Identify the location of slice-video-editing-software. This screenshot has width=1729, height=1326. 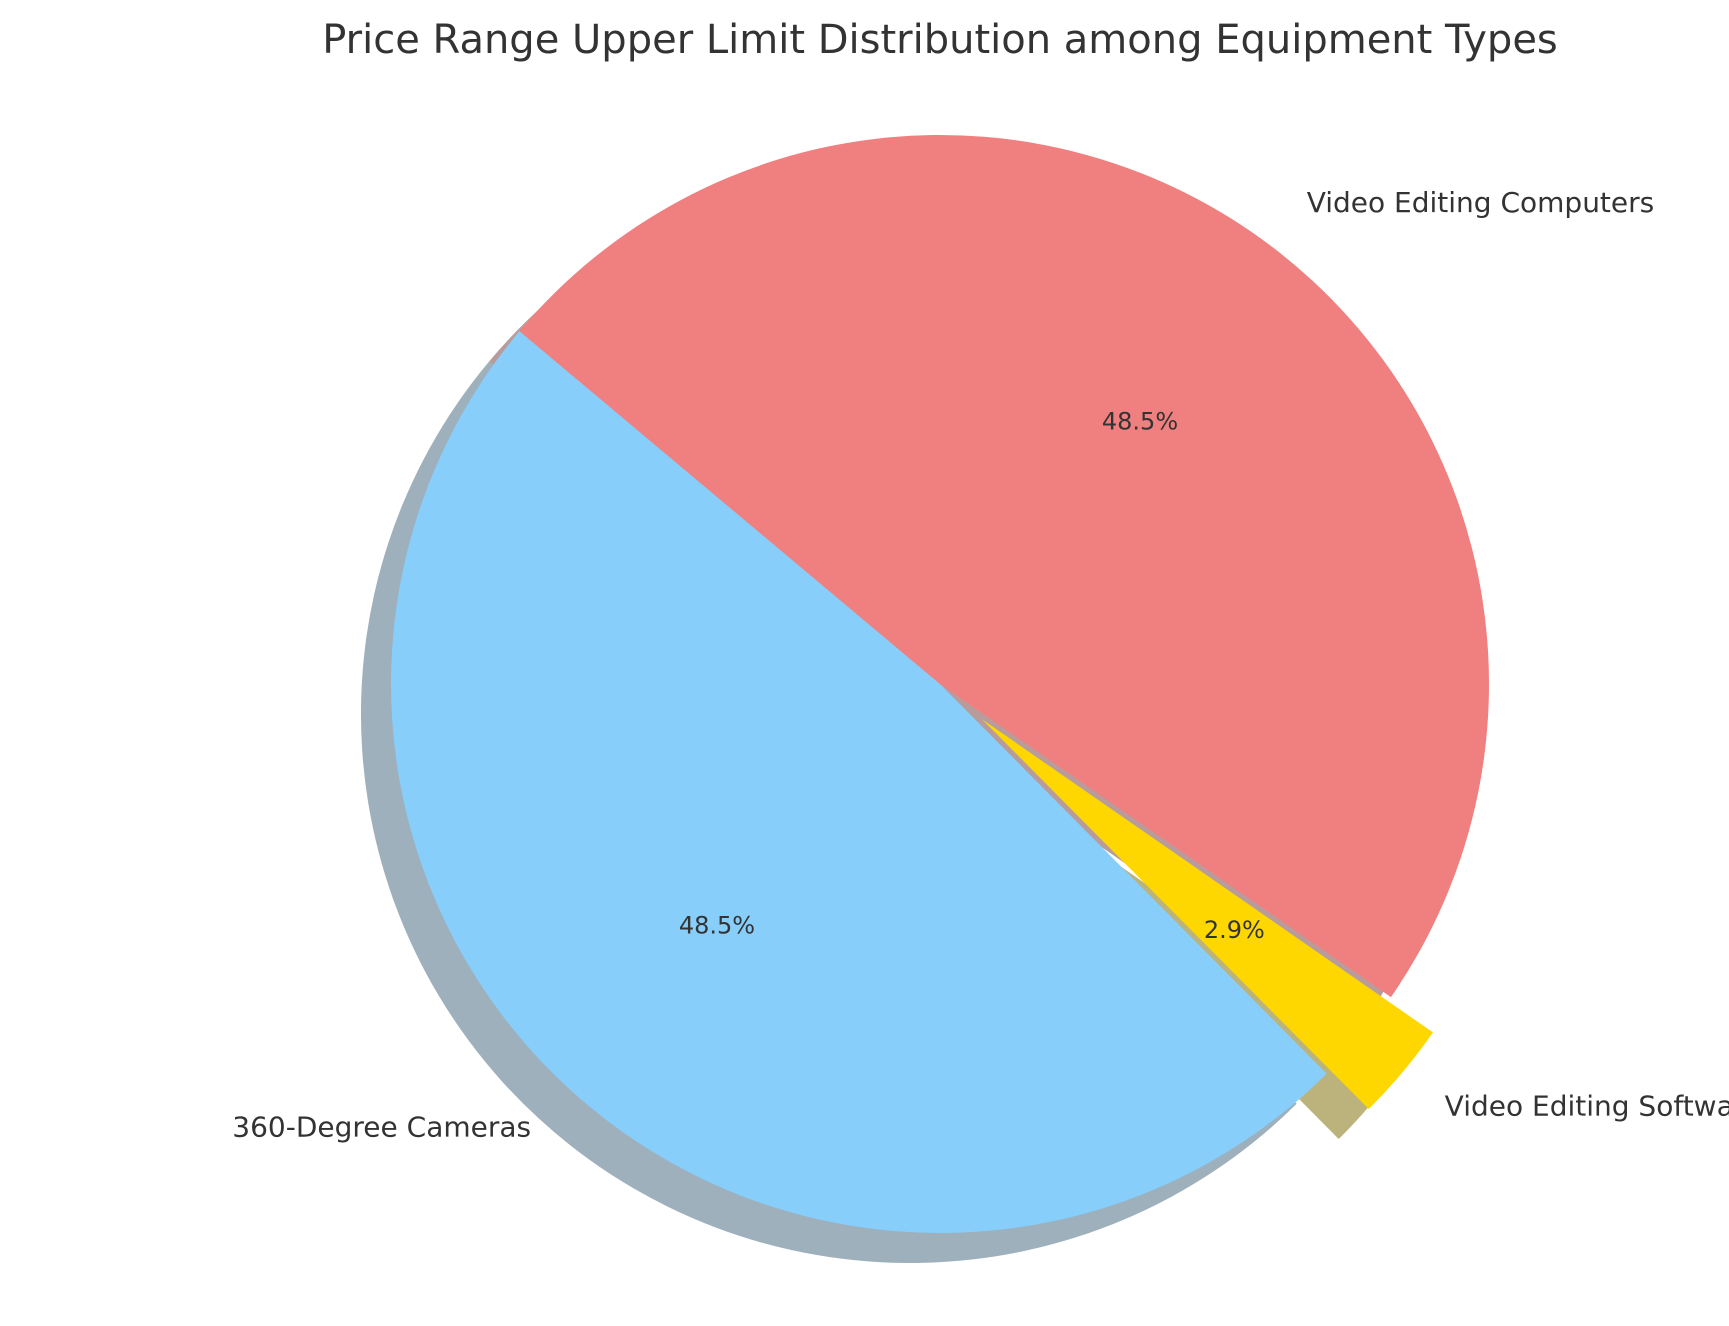
(1208, 914).